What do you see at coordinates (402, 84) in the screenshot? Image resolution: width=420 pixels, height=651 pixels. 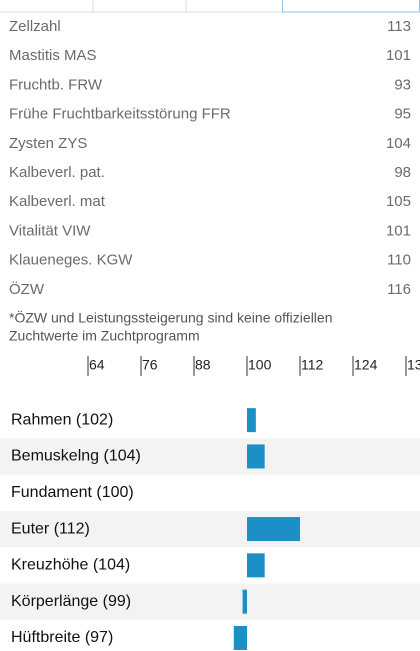 I see `row-value: 93` at bounding box center [402, 84].